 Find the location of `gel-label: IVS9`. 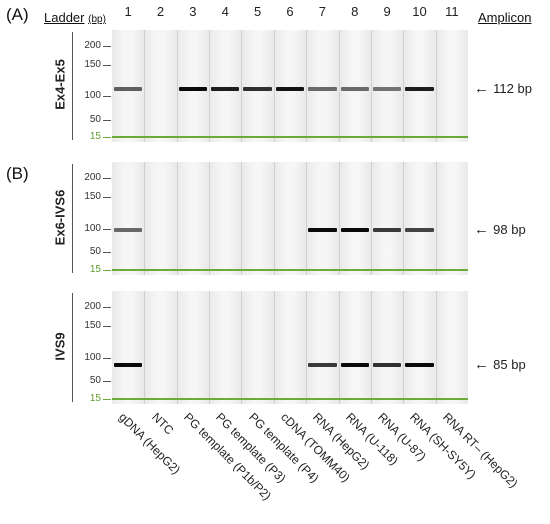

gel-label: IVS9 is located at coordinates (60, 346).